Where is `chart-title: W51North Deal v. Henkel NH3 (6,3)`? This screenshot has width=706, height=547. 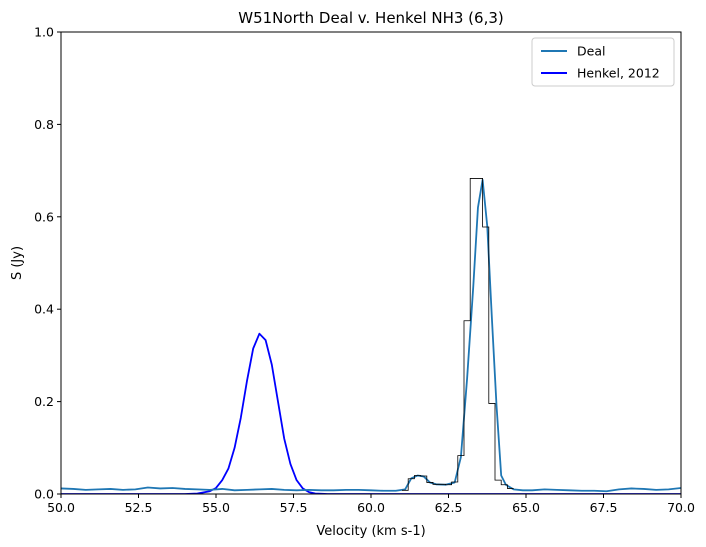
chart-title: W51North Deal v. Henkel NH3 (6,3) is located at coordinates (371, 18).